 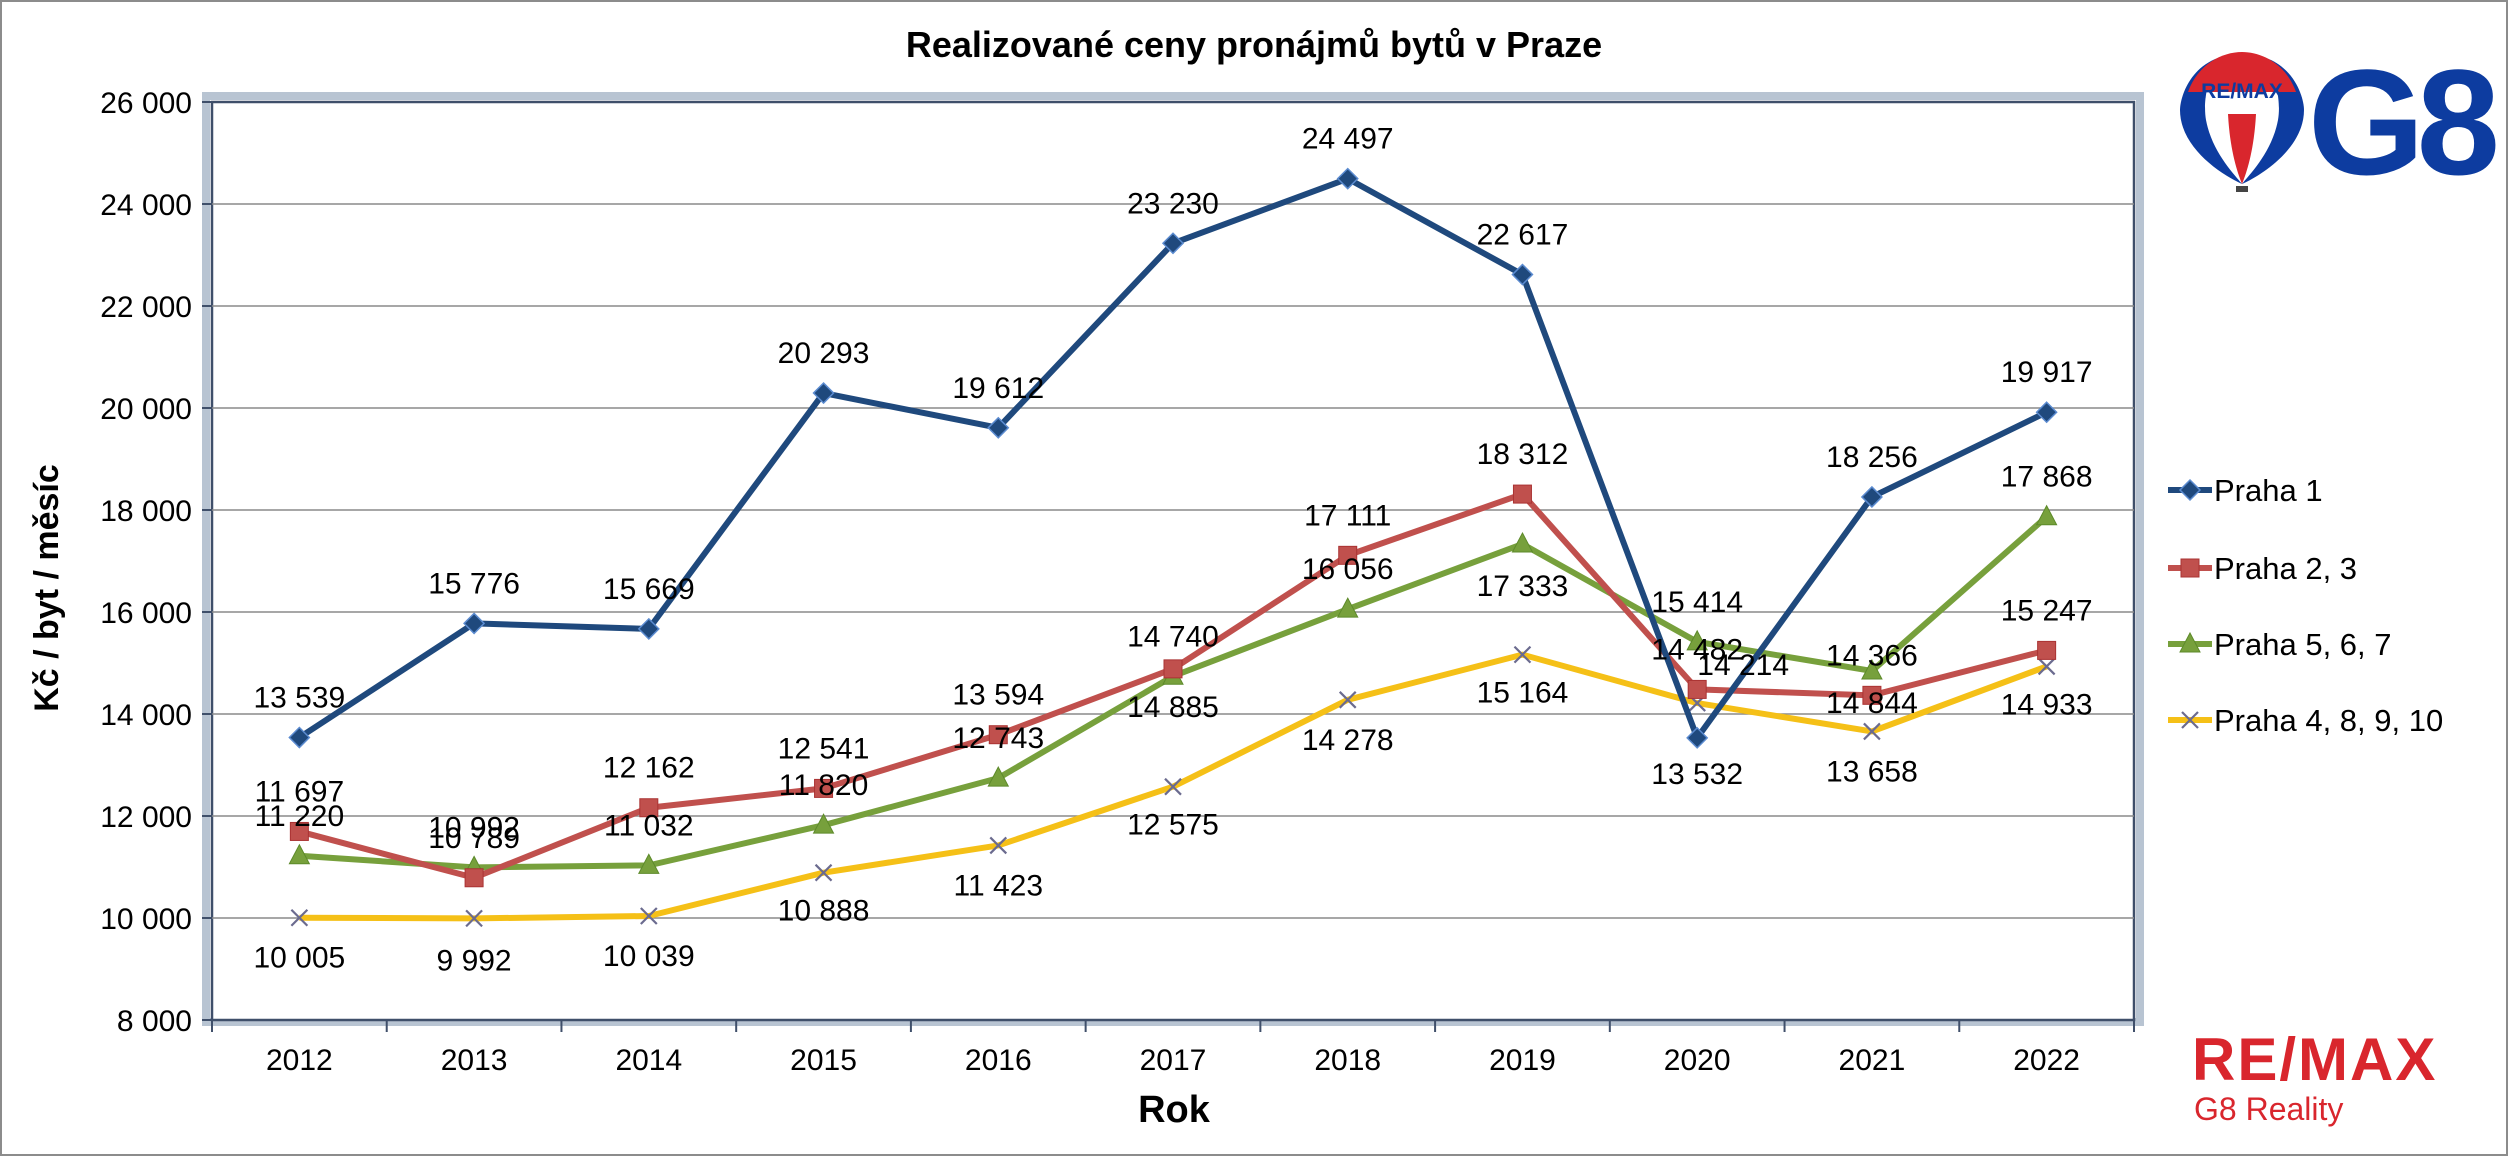 I want to click on data-label: 14 366, so click(x=1872, y=655).